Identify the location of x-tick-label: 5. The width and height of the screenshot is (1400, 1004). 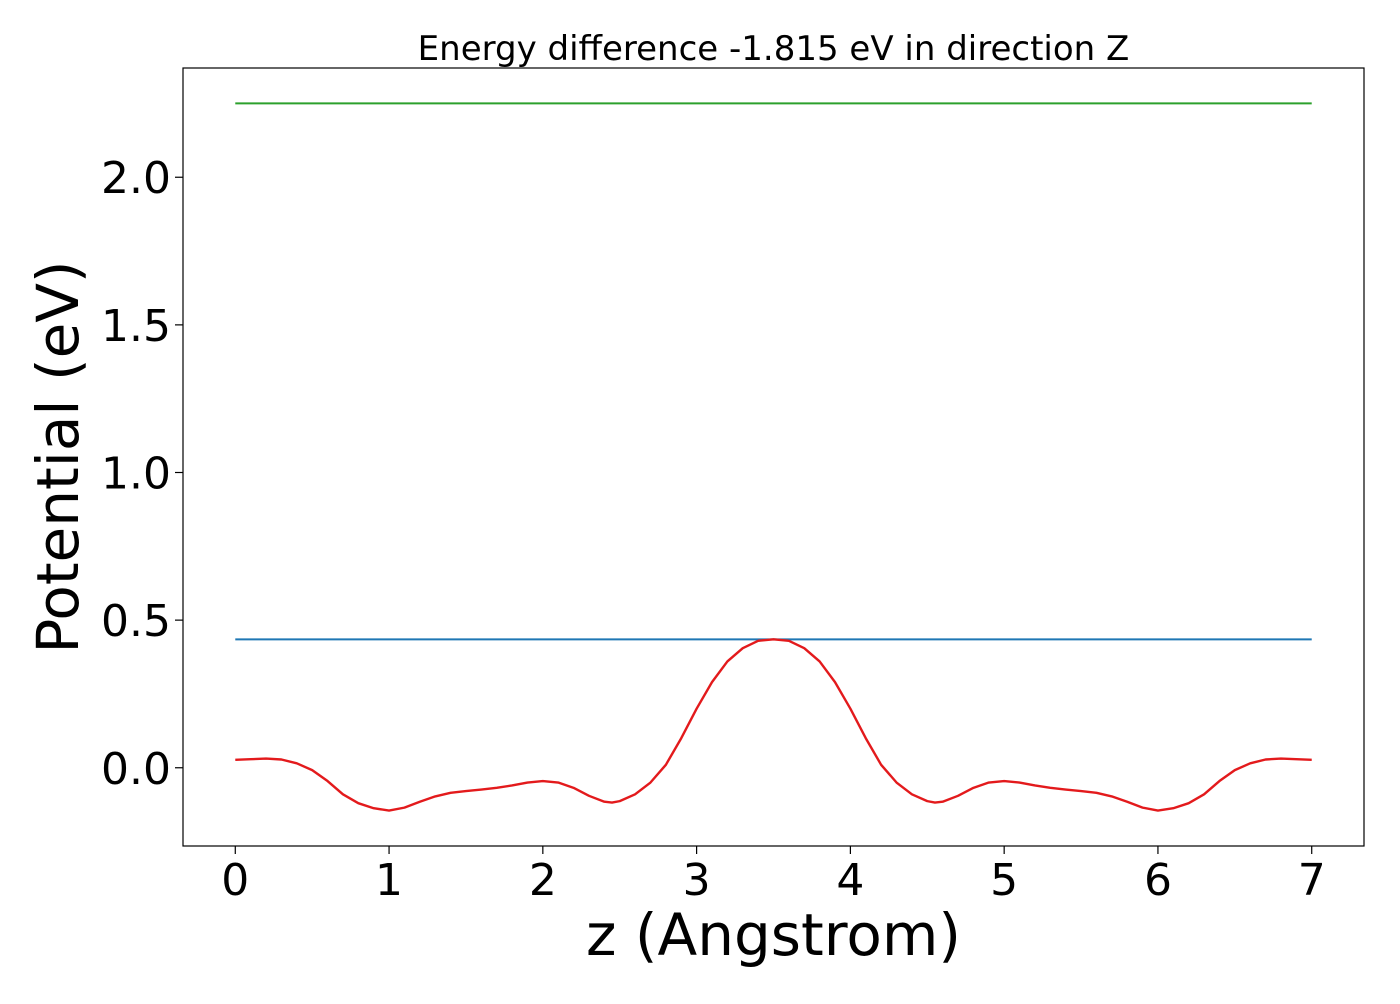
(1004, 880).